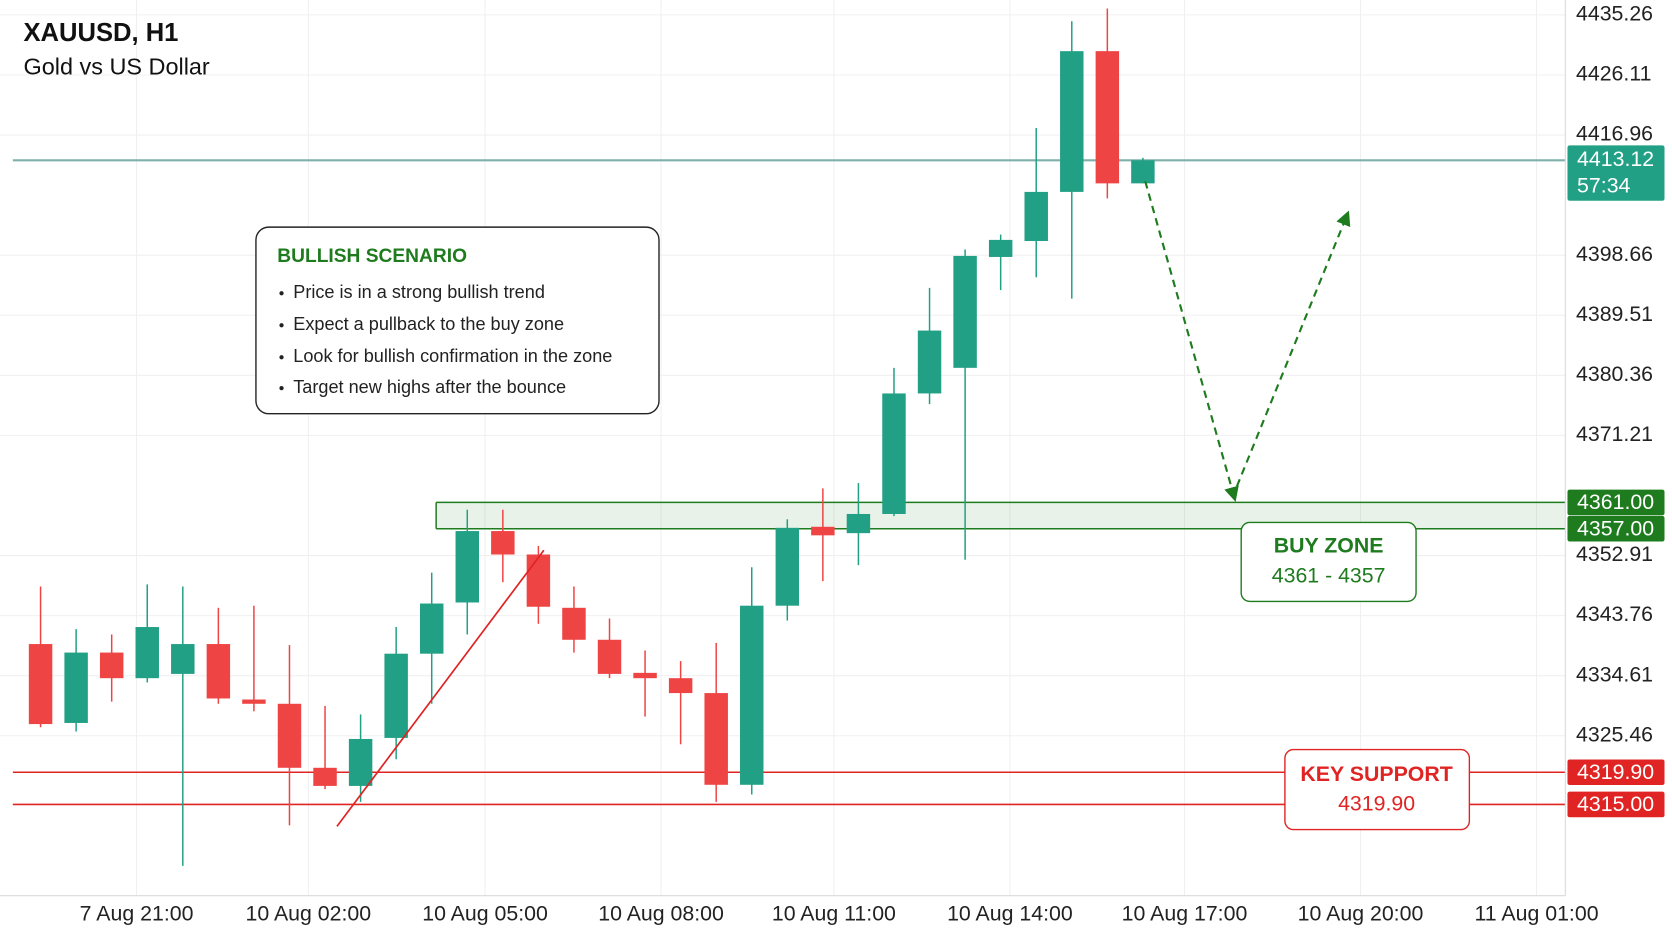  I want to click on buy-zone-box: BUY ZONE 4361 - 4357, so click(1328, 562).